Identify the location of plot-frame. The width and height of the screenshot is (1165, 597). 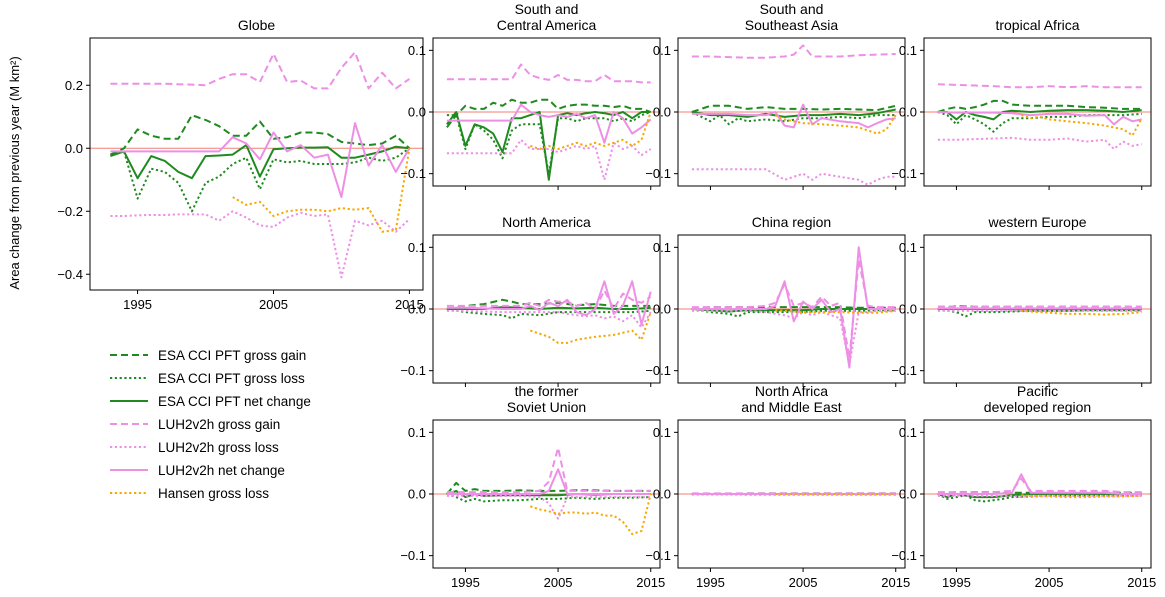
(256, 164).